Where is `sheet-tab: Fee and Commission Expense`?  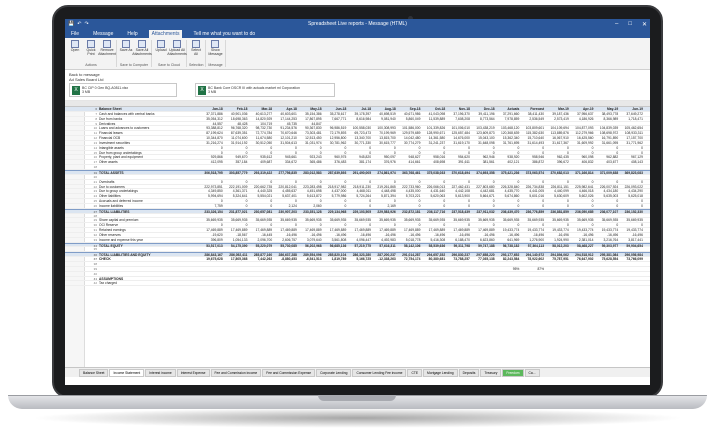
sheet-tab: Fee and Commission Expense is located at coordinates (289, 372).